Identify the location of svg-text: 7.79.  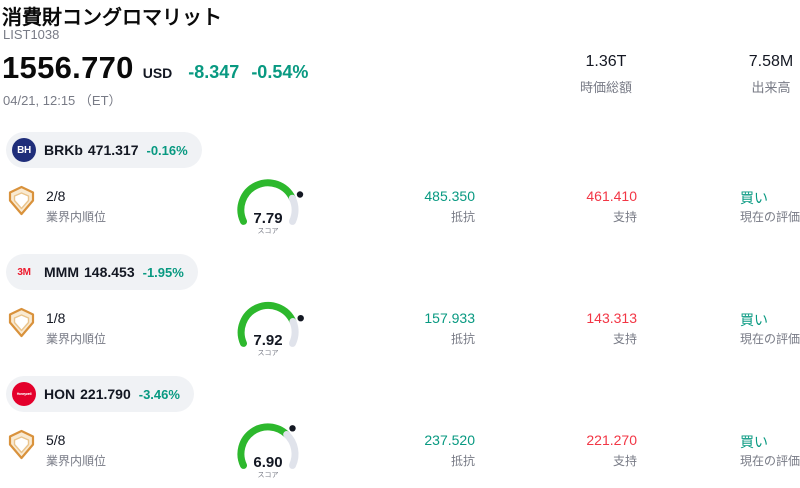
(267, 218).